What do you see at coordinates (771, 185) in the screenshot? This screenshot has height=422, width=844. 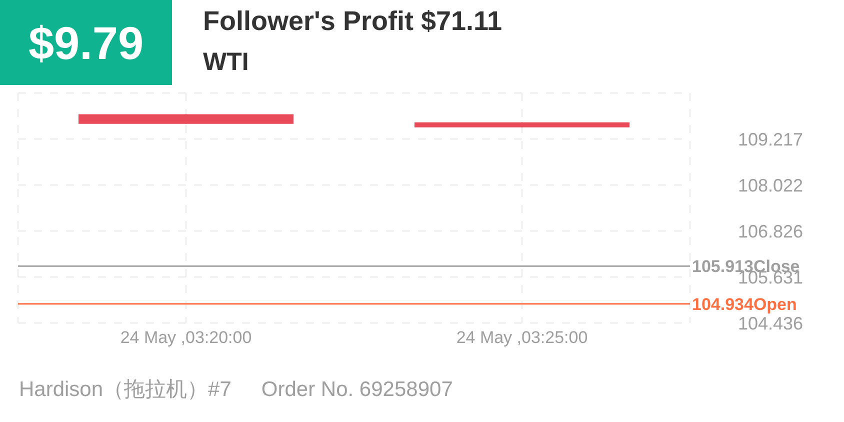 I see `y-tick-label: 108.022` at bounding box center [771, 185].